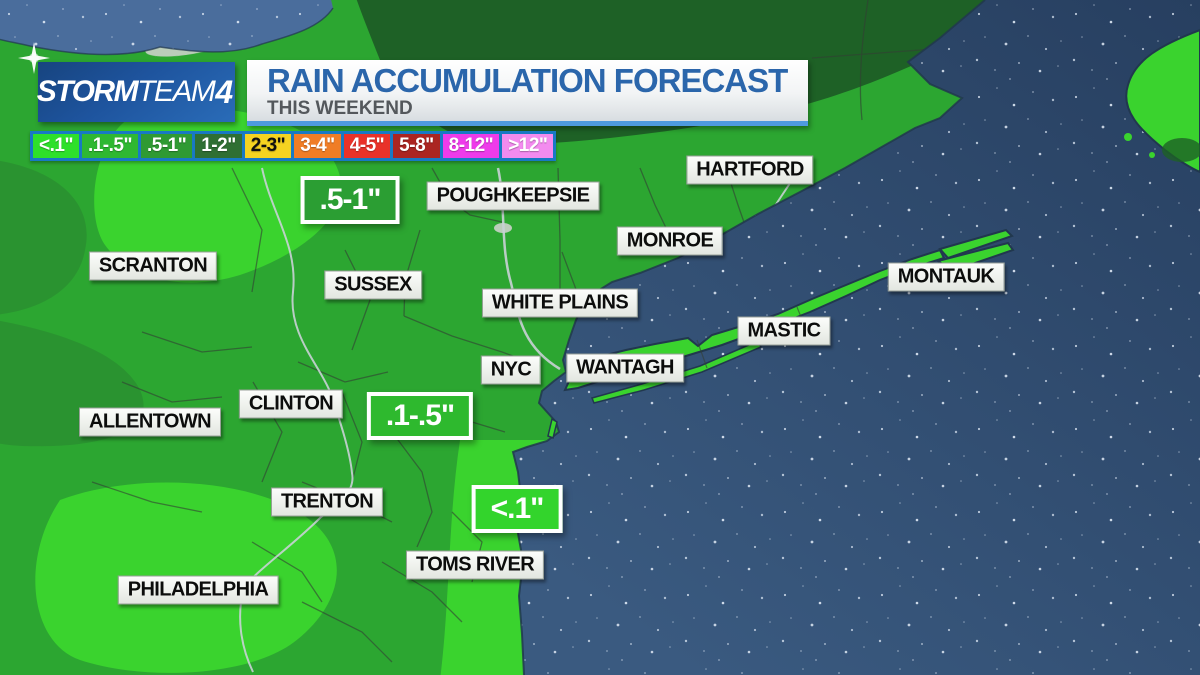 The image size is (1200, 675). I want to click on city-label: MASTIC, so click(784, 331).